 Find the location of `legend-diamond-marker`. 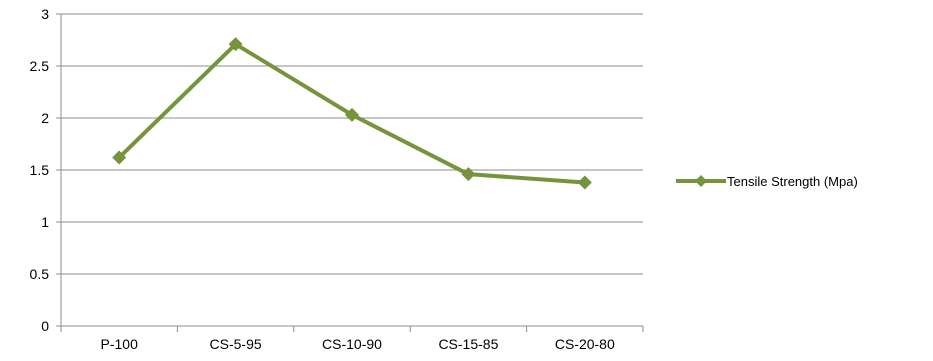

legend-diamond-marker is located at coordinates (701, 181).